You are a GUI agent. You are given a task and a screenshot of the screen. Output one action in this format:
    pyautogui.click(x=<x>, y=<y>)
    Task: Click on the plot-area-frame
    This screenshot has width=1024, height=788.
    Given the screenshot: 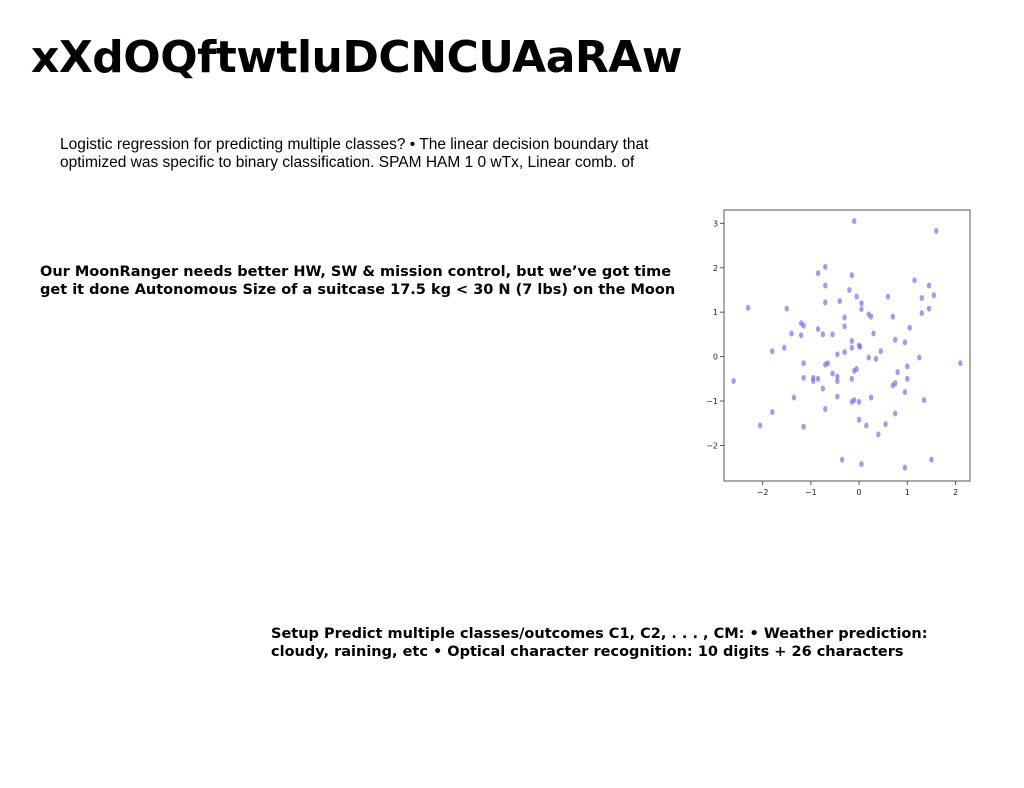 What is the action you would take?
    pyautogui.click(x=847, y=345)
    